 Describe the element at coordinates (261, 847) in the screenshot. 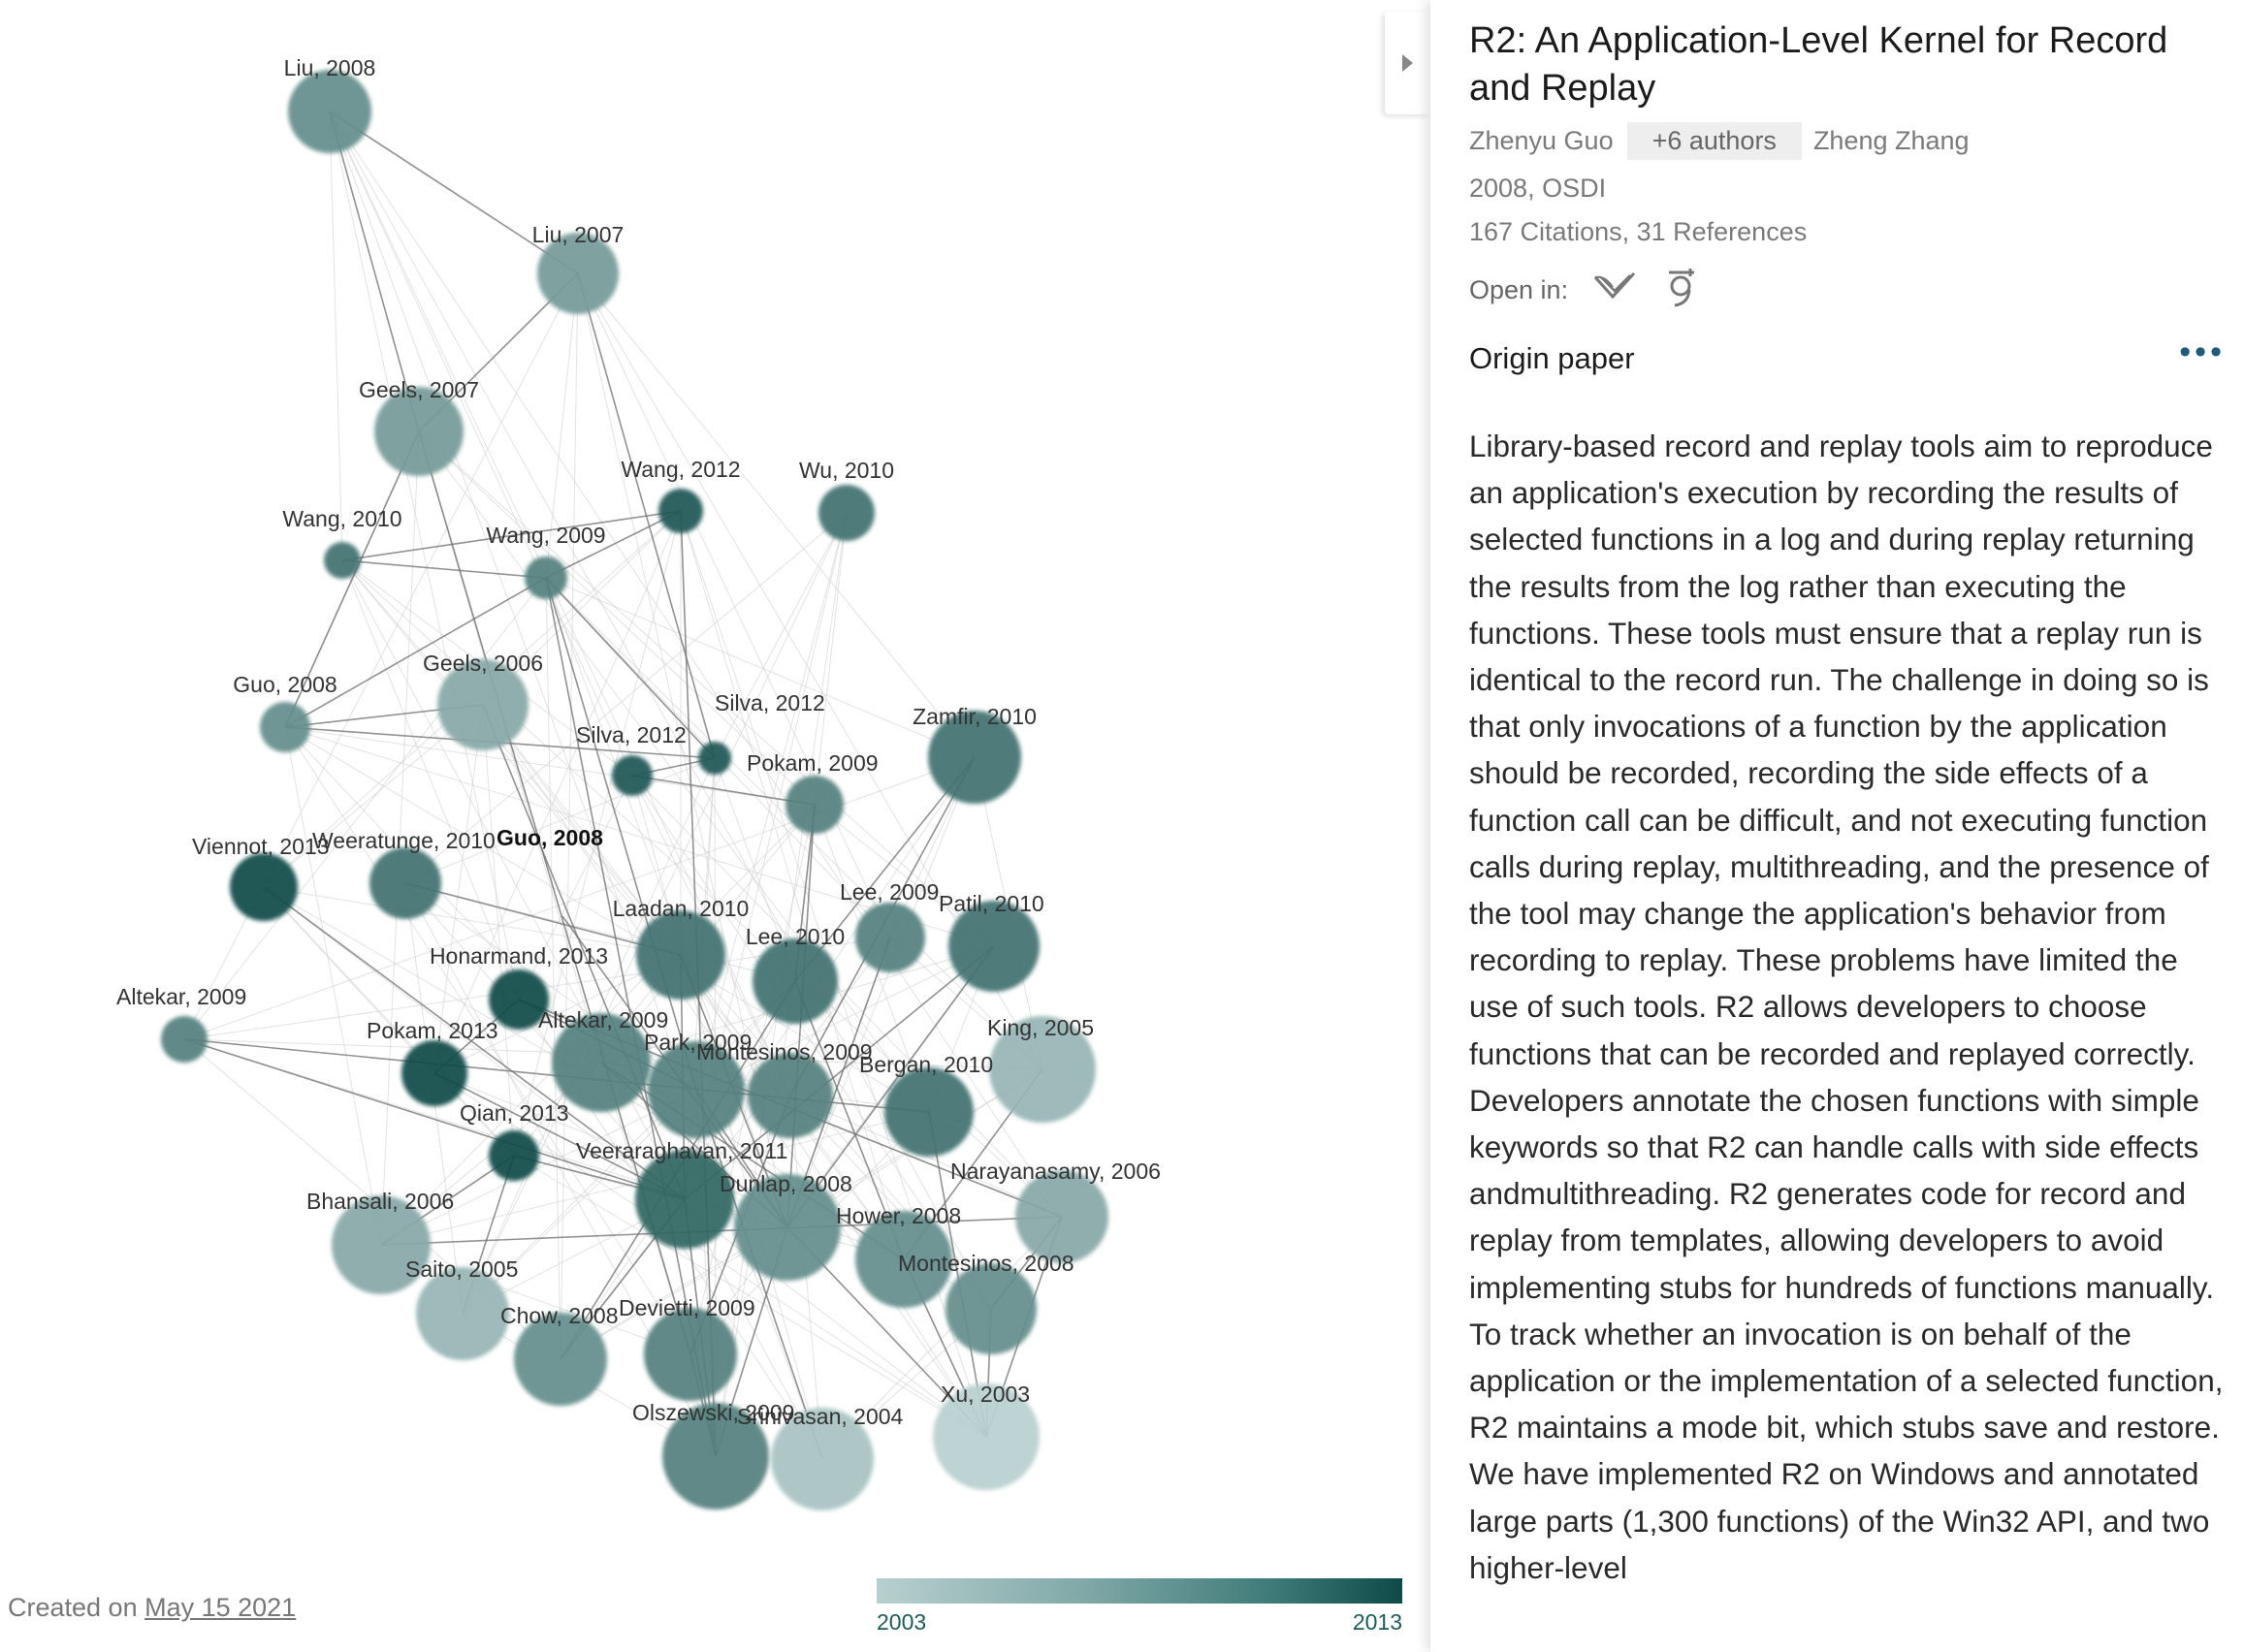

I see `paper-node-label: Viennot, 2013` at that location.